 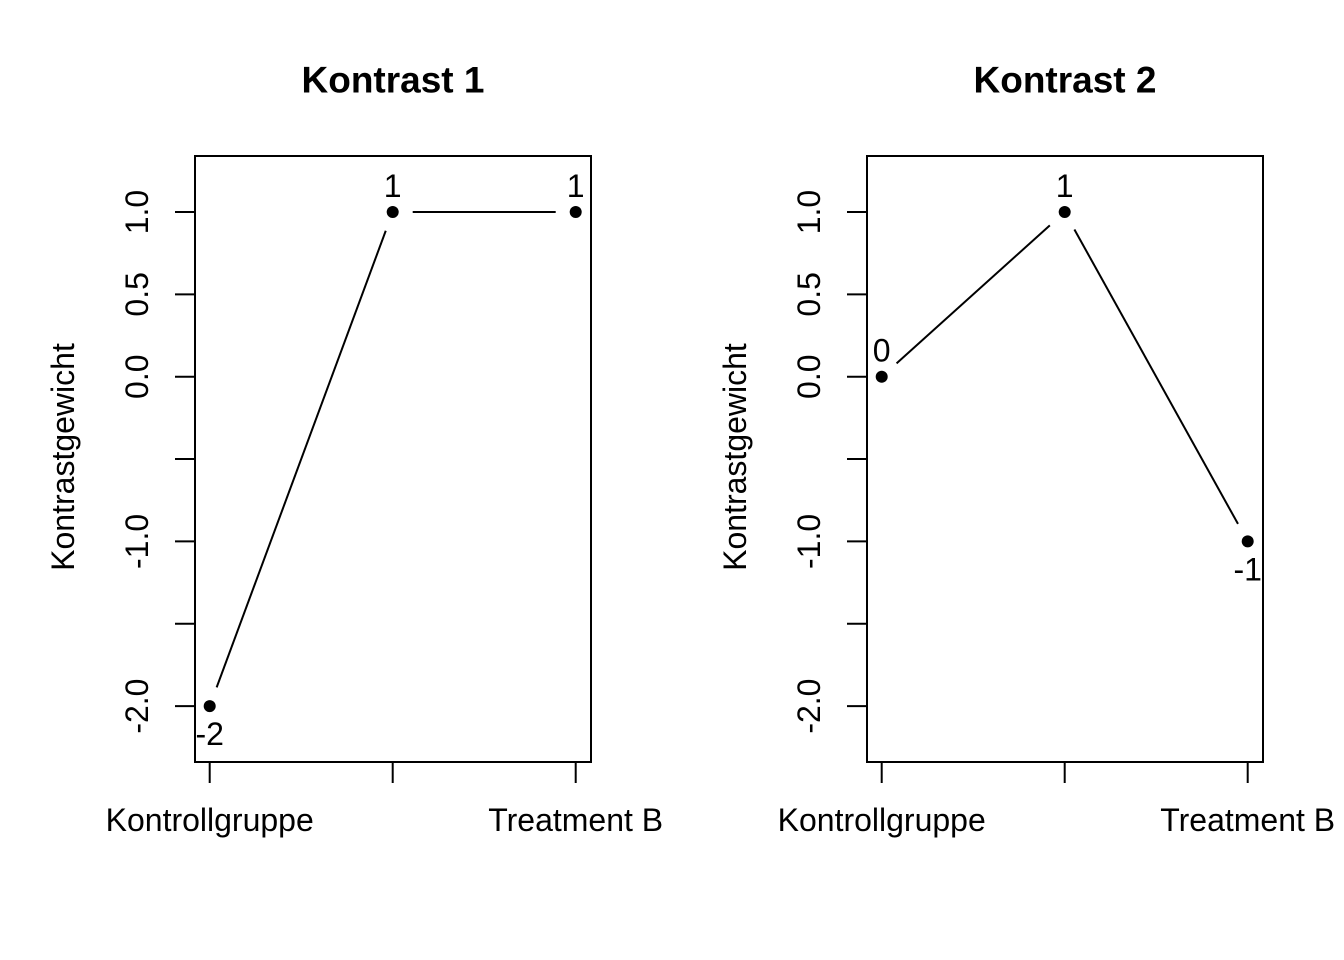 What do you see at coordinates (393, 80) in the screenshot?
I see `chart-title: Kontrast 1` at bounding box center [393, 80].